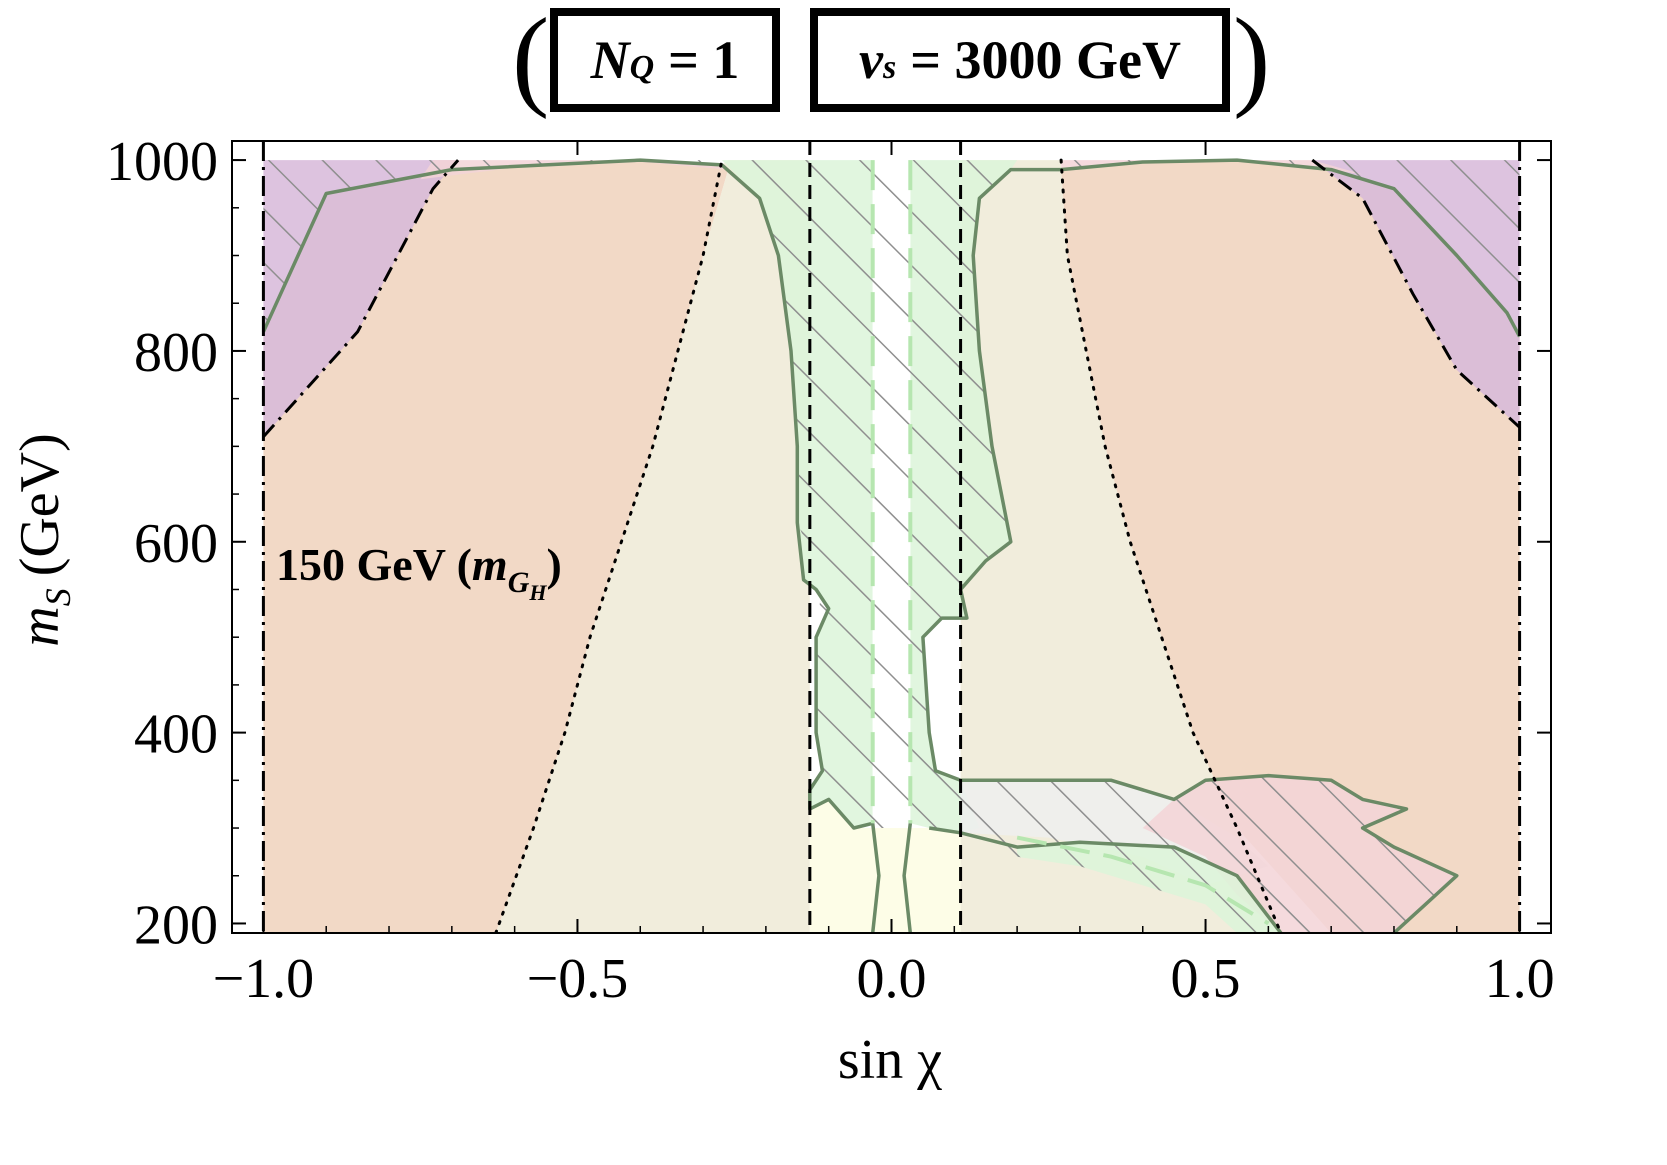 The image size is (1667, 1165). Describe the element at coordinates (374, 564) in the screenshot. I see `annotation-text: 150 GeV (` at that location.